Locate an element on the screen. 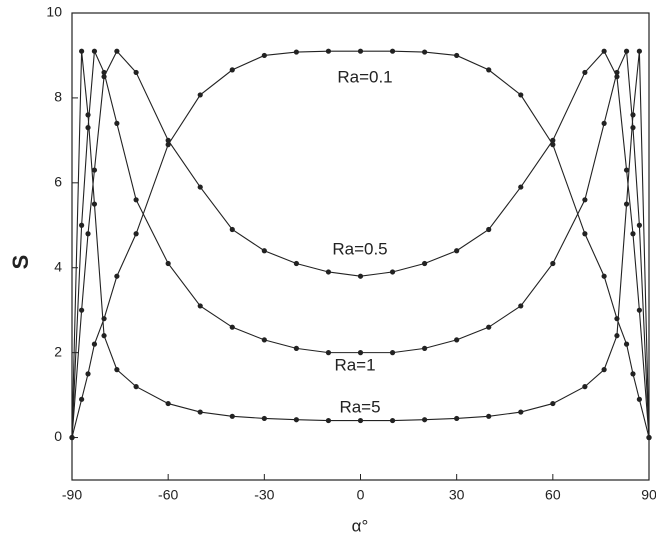 This screenshot has width=656, height=550. y-tick-label: 10 is located at coordinates (54, 12).